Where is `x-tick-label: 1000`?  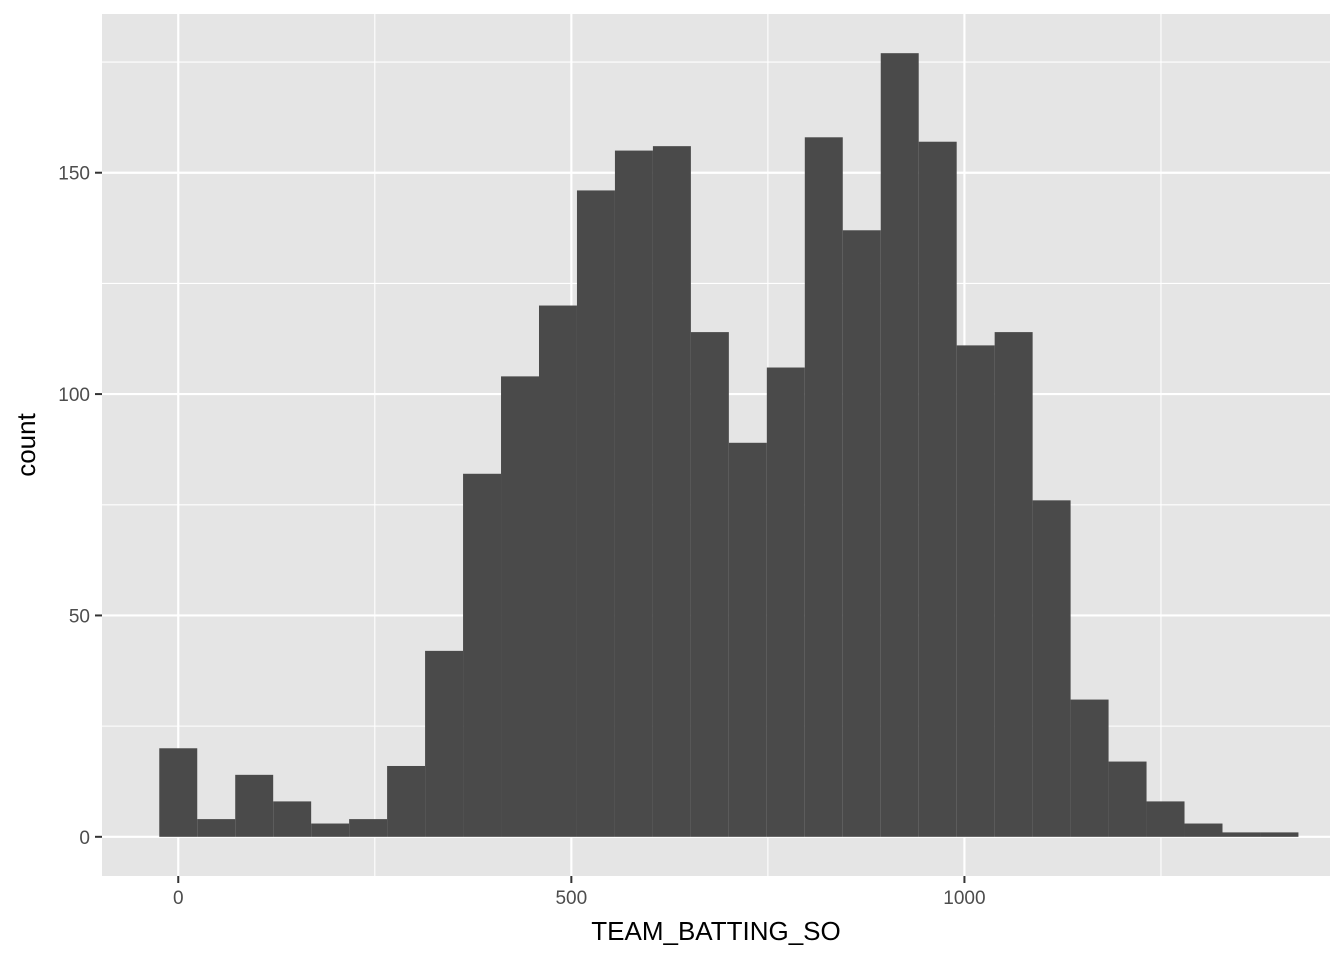
x-tick-label: 1000 is located at coordinates (964, 898).